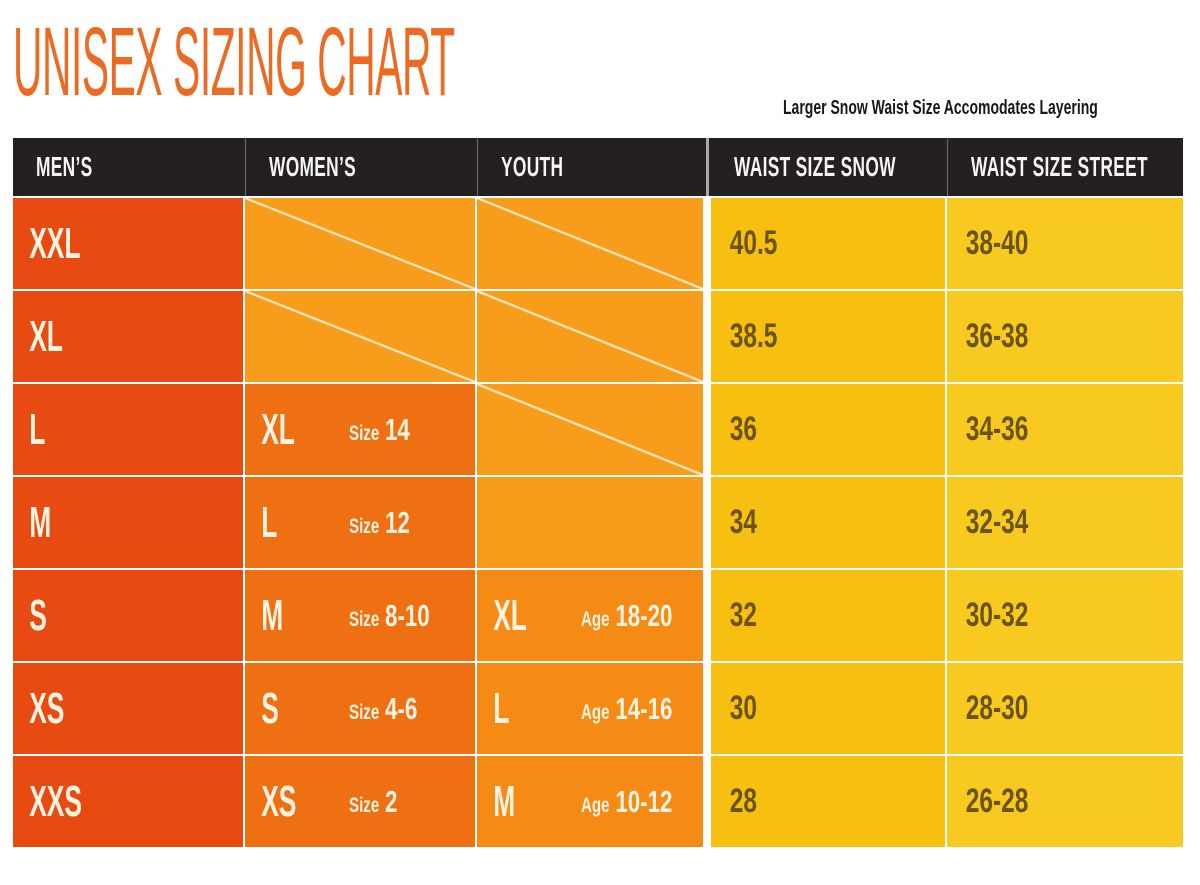  Describe the element at coordinates (1065, 243) in the screenshot. I see `table-cell-waist-street: 38-40` at that location.